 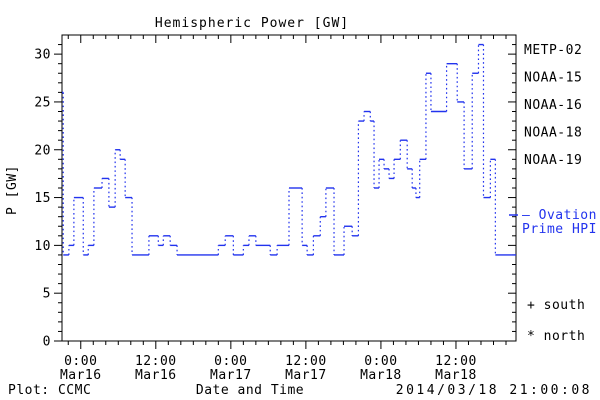 I want to click on legend-item-noaa-19: NOAA-19, so click(x=553, y=160).